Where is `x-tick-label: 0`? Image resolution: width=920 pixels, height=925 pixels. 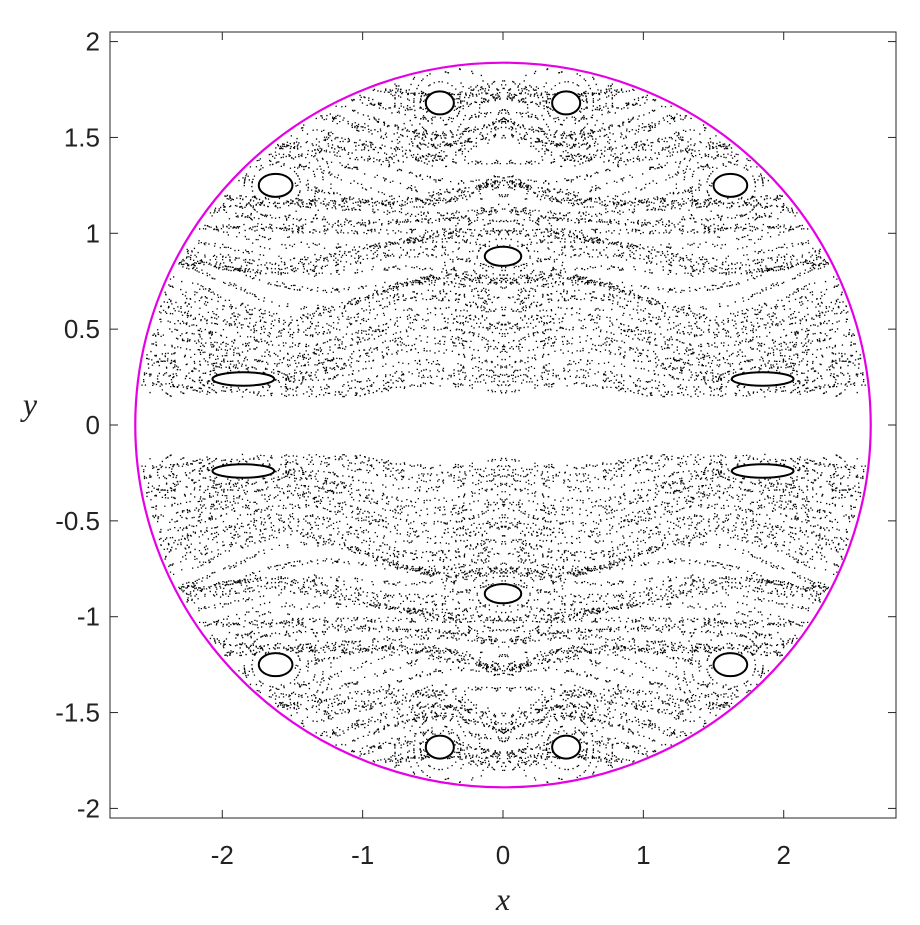
x-tick-label: 0 is located at coordinates (503, 855).